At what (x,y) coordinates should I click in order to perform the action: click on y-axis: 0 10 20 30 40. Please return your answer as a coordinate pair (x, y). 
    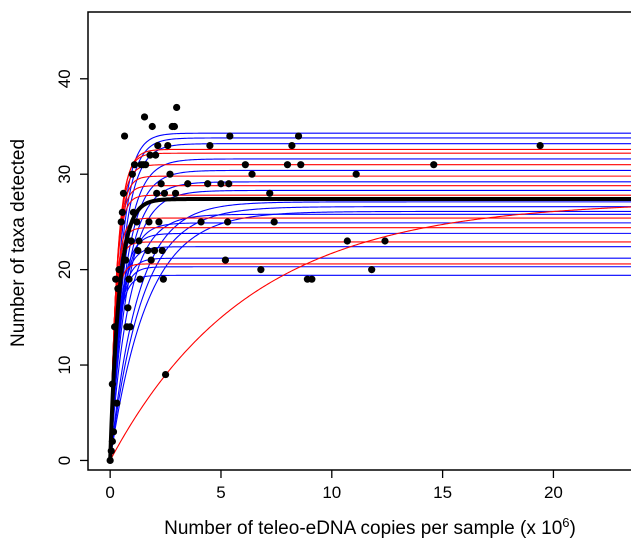
    Looking at the image, I should click on (71, 267).